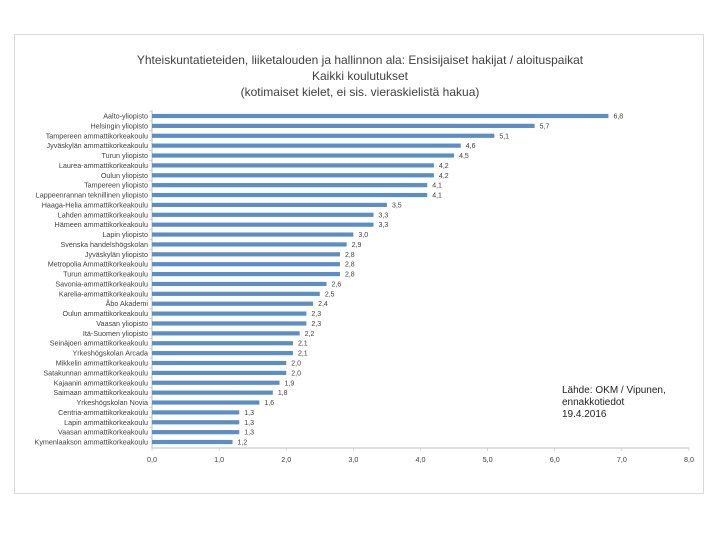  Describe the element at coordinates (98, 264) in the screenshot. I see `category-label: Metropolia Ammattikorkeakoulu` at that location.